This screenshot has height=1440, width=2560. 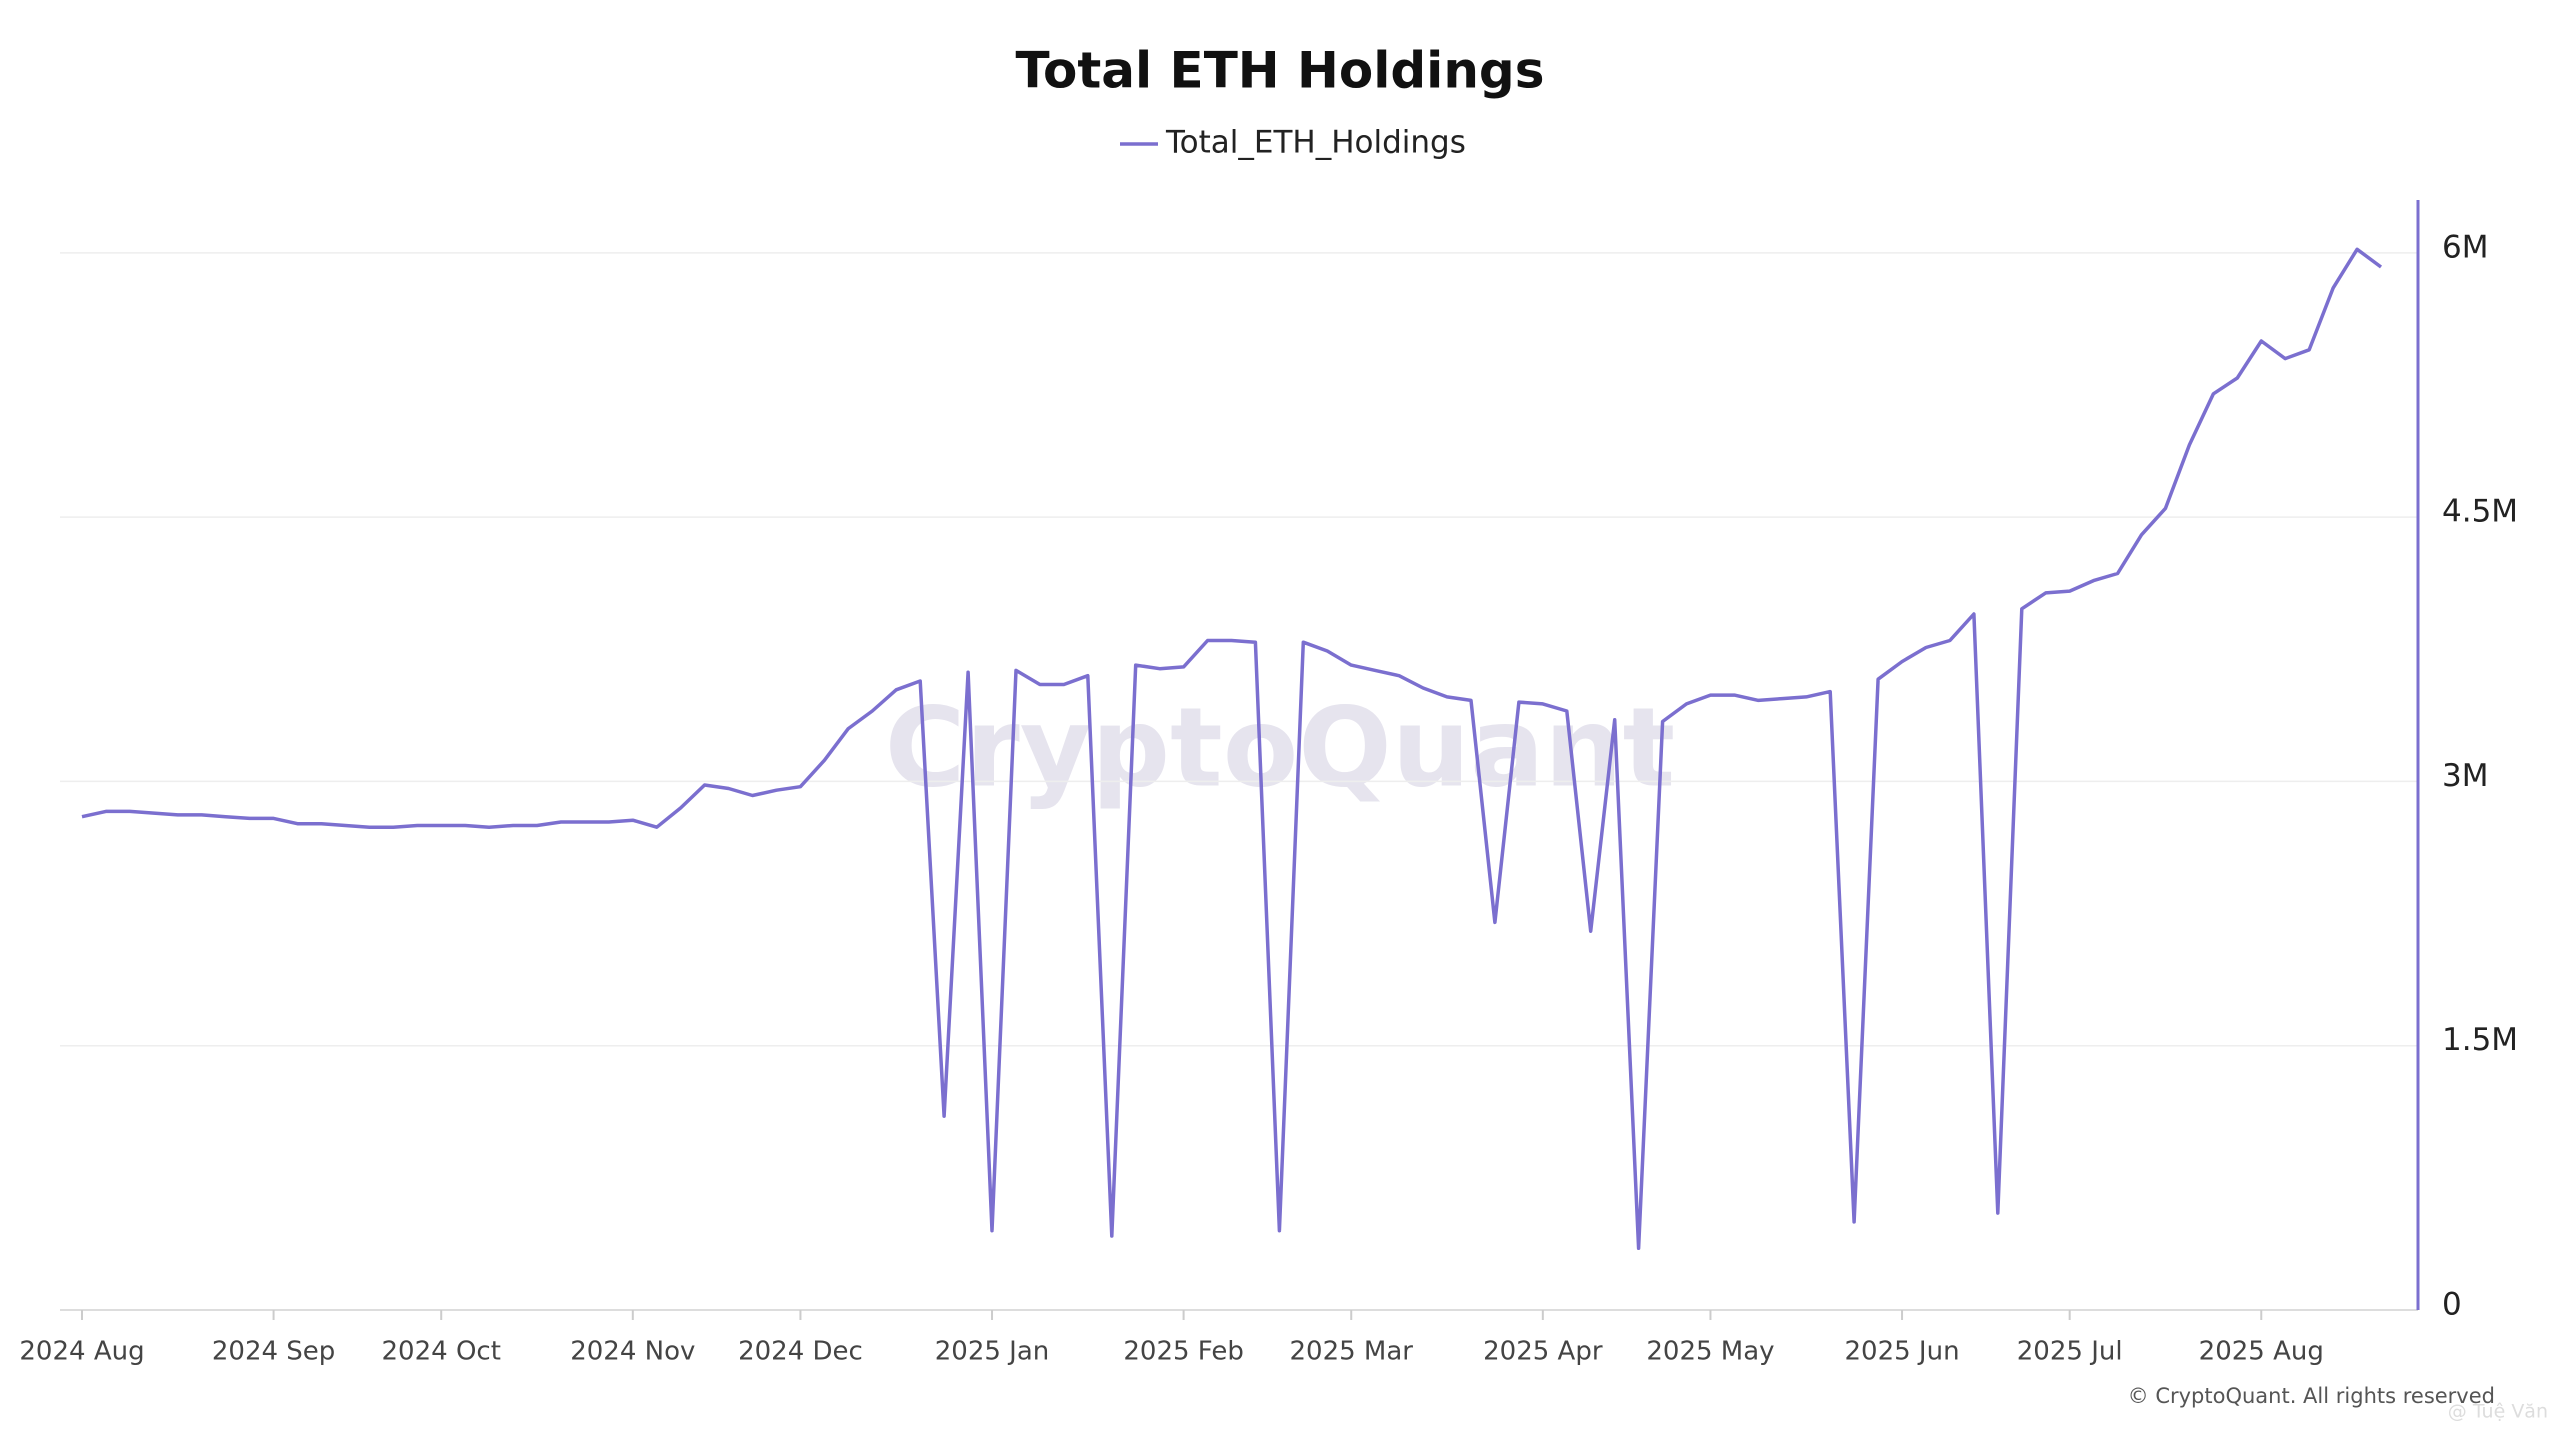 What do you see at coordinates (2465, 247) in the screenshot?
I see `y-tick-label: 6M` at bounding box center [2465, 247].